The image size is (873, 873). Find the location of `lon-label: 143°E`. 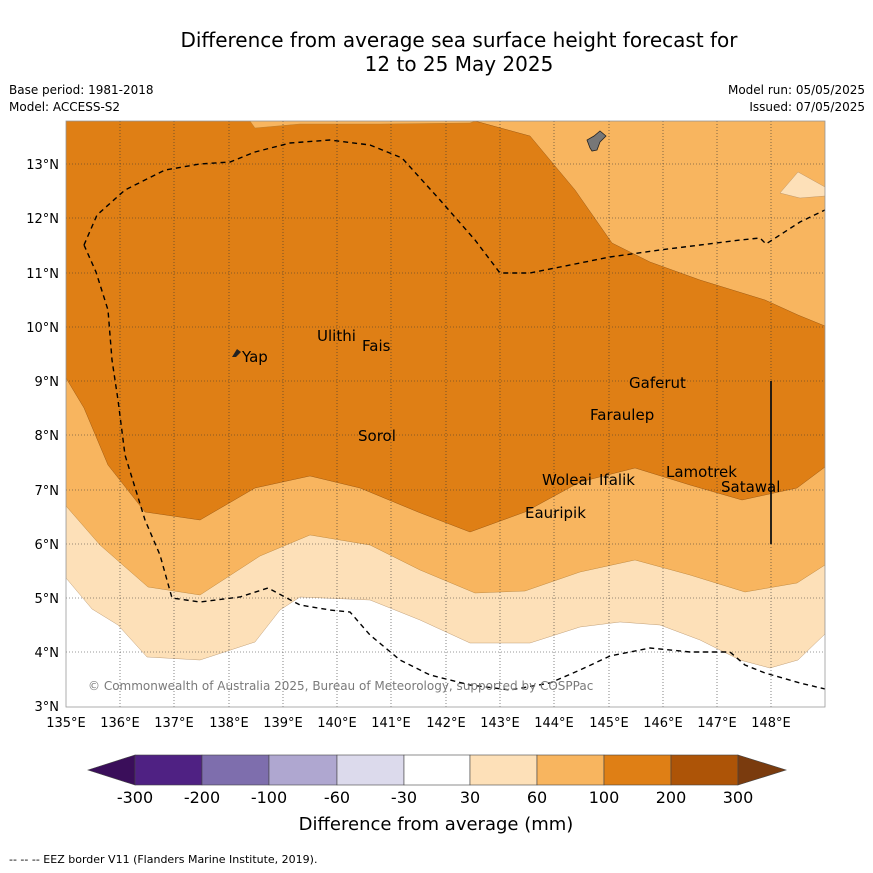

lon-label: 143°E is located at coordinates (500, 723).